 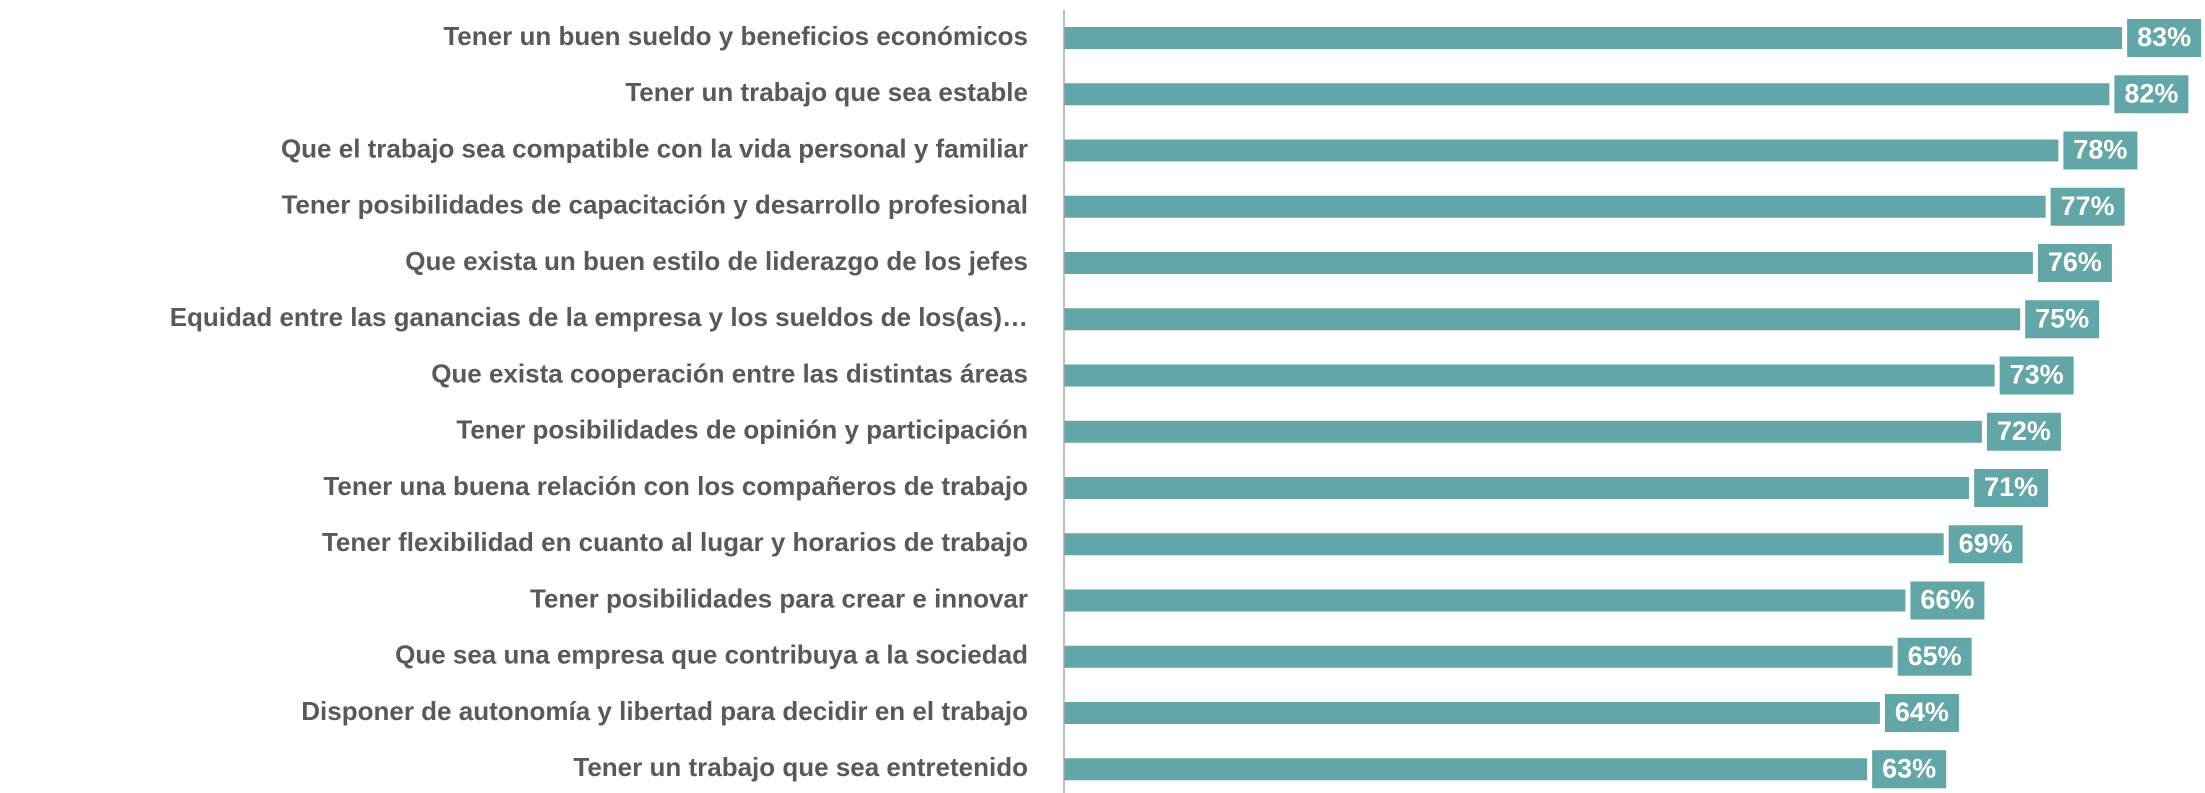 I want to click on value-label: 76%, so click(x=2075, y=262).